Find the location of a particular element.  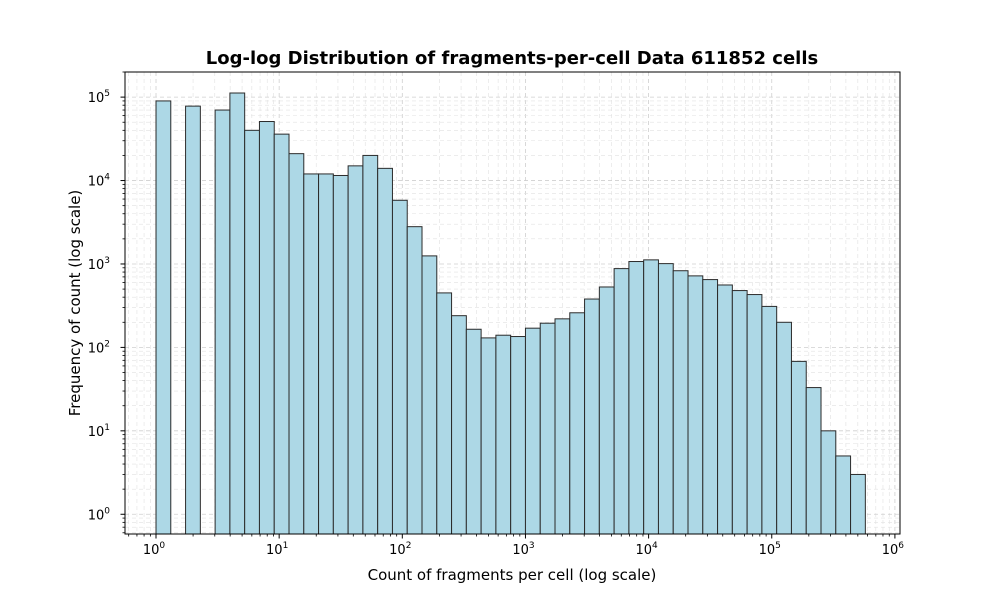

y-tick-label: 104 is located at coordinates (99, 181).